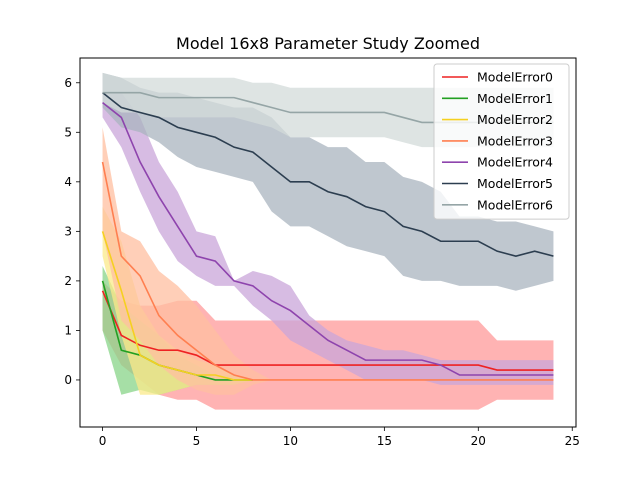 Image resolution: width=640 pixels, height=484 pixels. I want to click on legend-label: ModelError1, so click(515, 98).